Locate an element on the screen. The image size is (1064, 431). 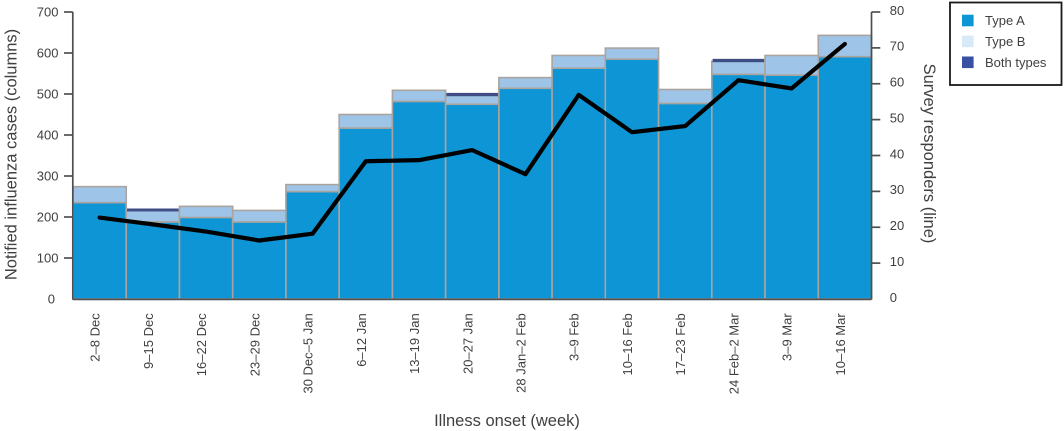
svg-text: 23–29 Dec is located at coordinates (254, 344).